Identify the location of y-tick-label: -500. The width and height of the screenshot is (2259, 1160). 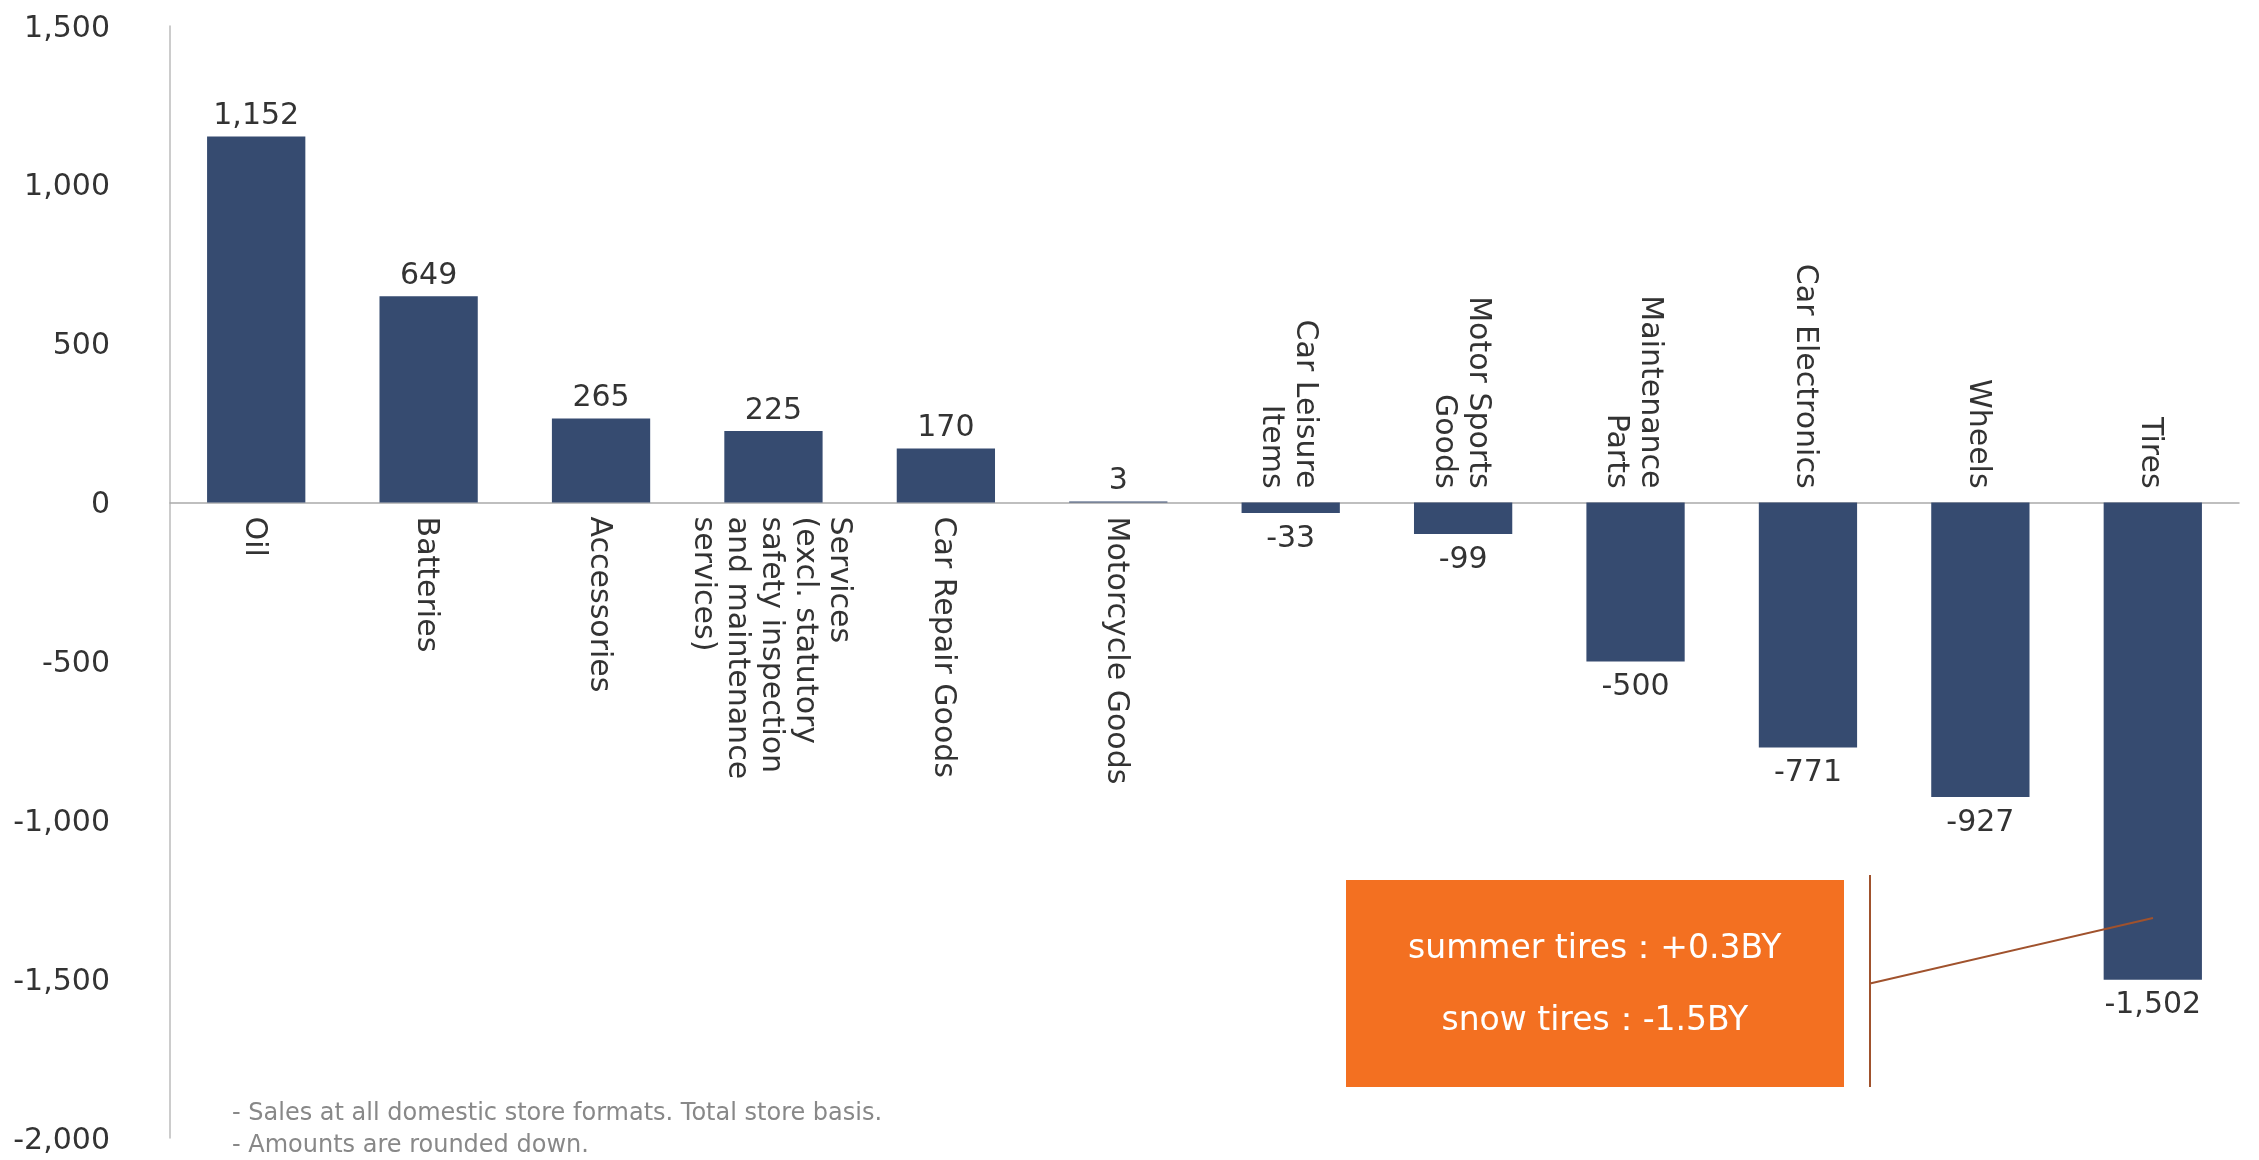
(75, 661).